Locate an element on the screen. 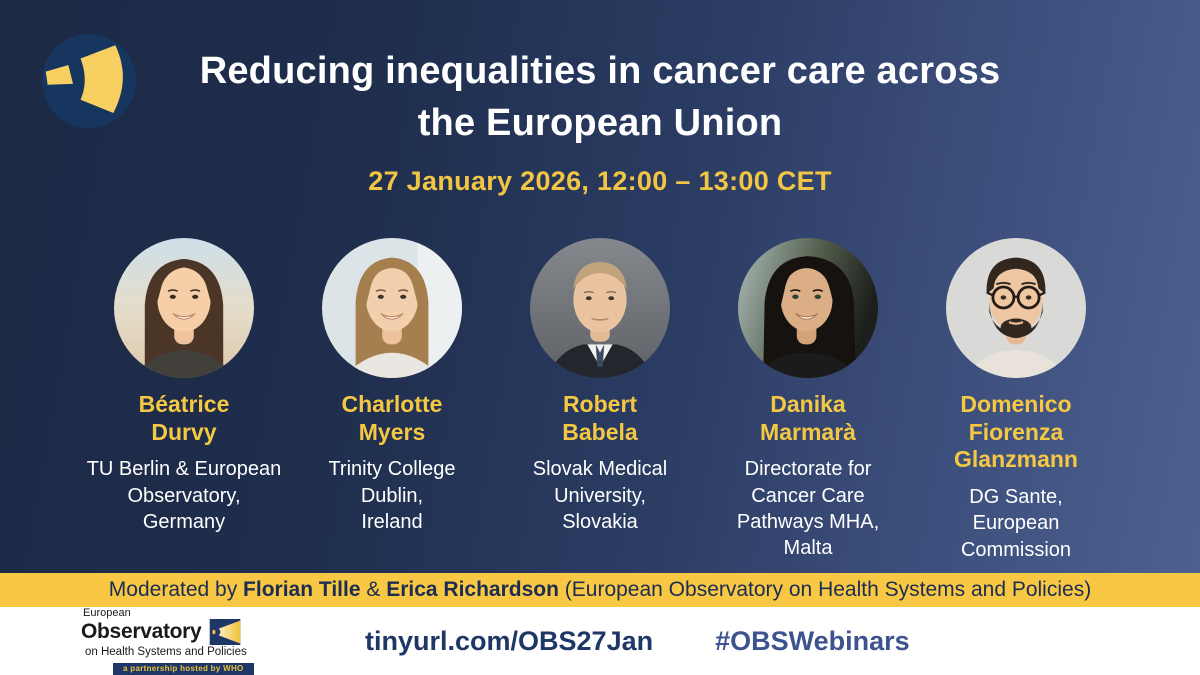  speaker-name: Béatrice Durvy is located at coordinates (184, 418).